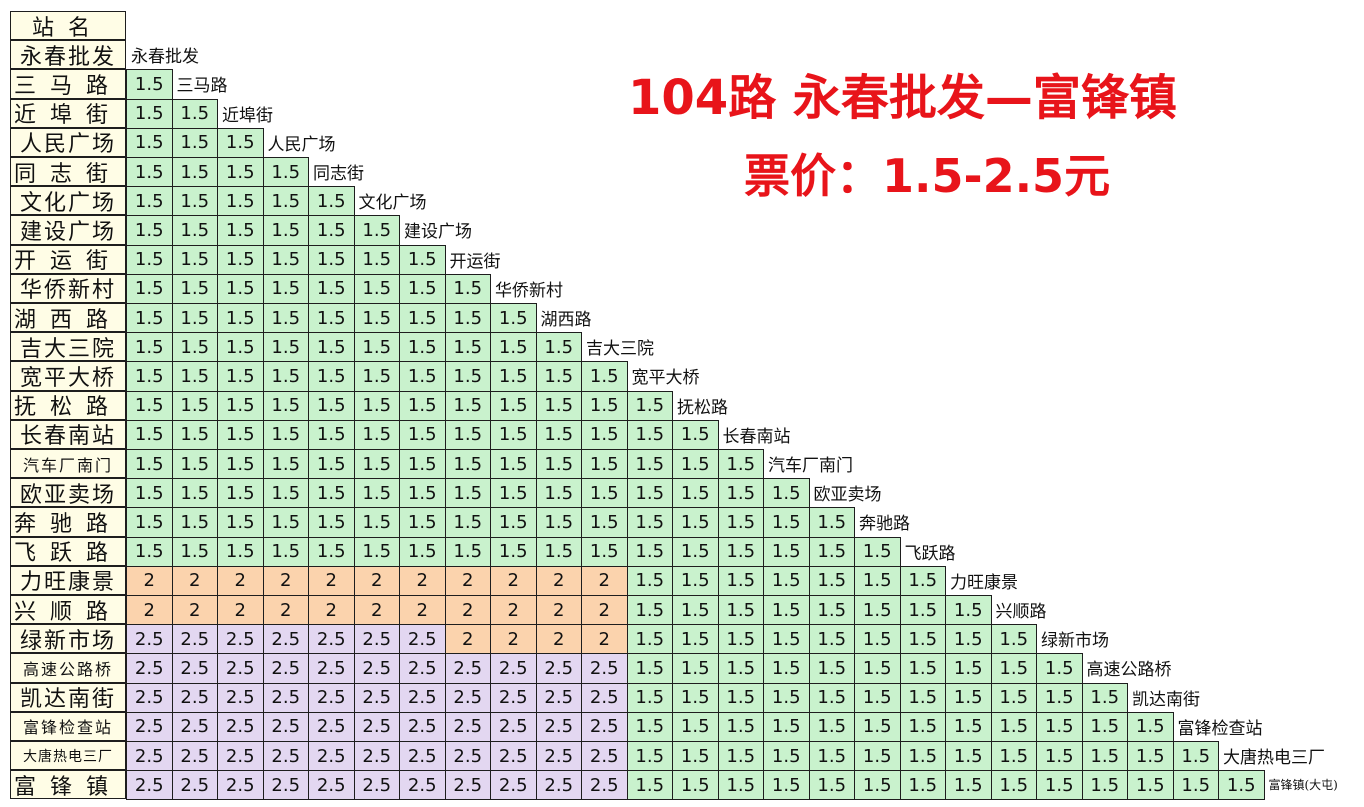 The image size is (1364, 807). Describe the element at coordinates (68, 26) in the screenshot. I see `station-header-label: 站名` at that location.